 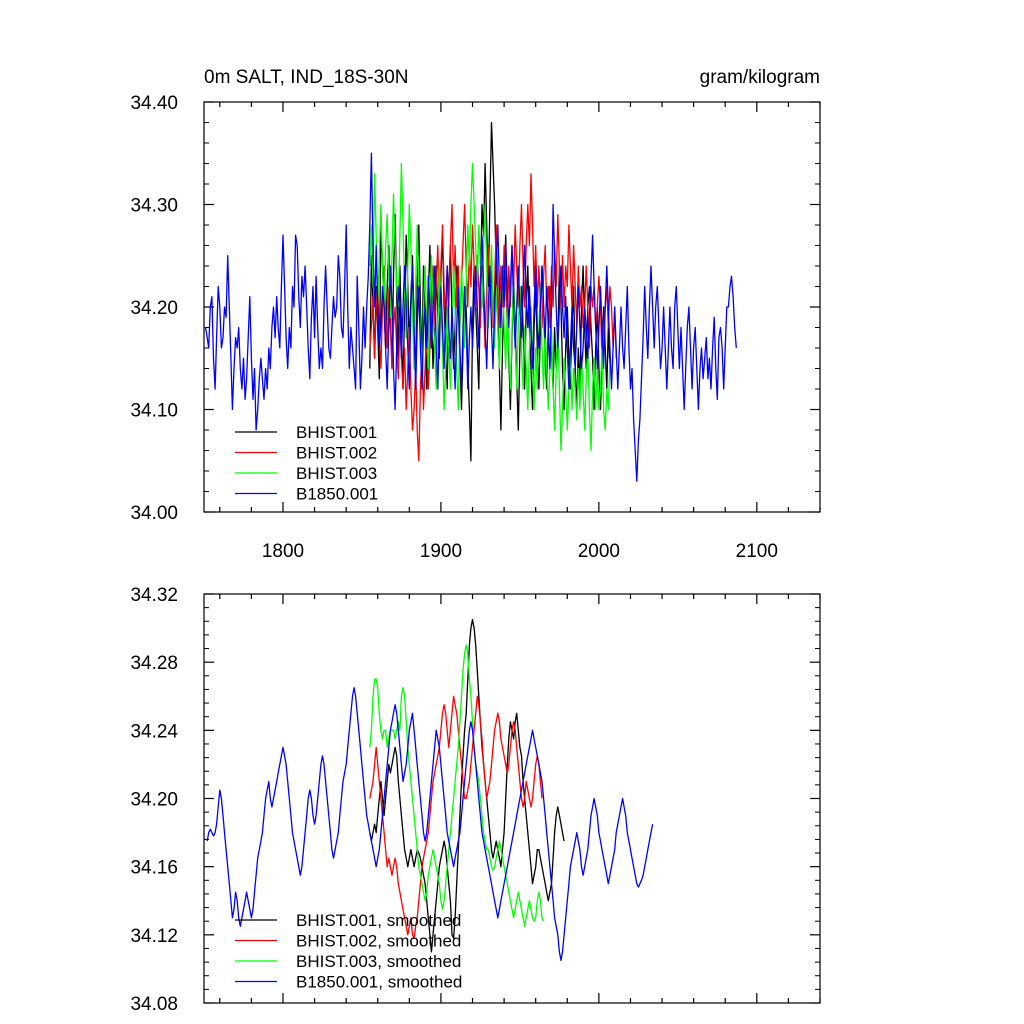 What do you see at coordinates (154, 663) in the screenshot?
I see `y-tick-label: 34.28` at bounding box center [154, 663].